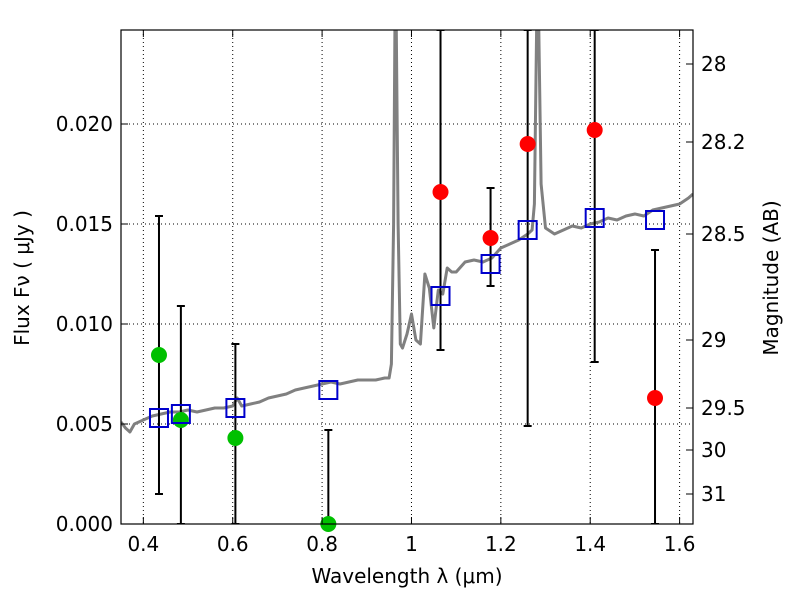 Image resolution: width=800 pixels, height=600 pixels. I want to click on x-tick-label: 1, so click(411, 544).